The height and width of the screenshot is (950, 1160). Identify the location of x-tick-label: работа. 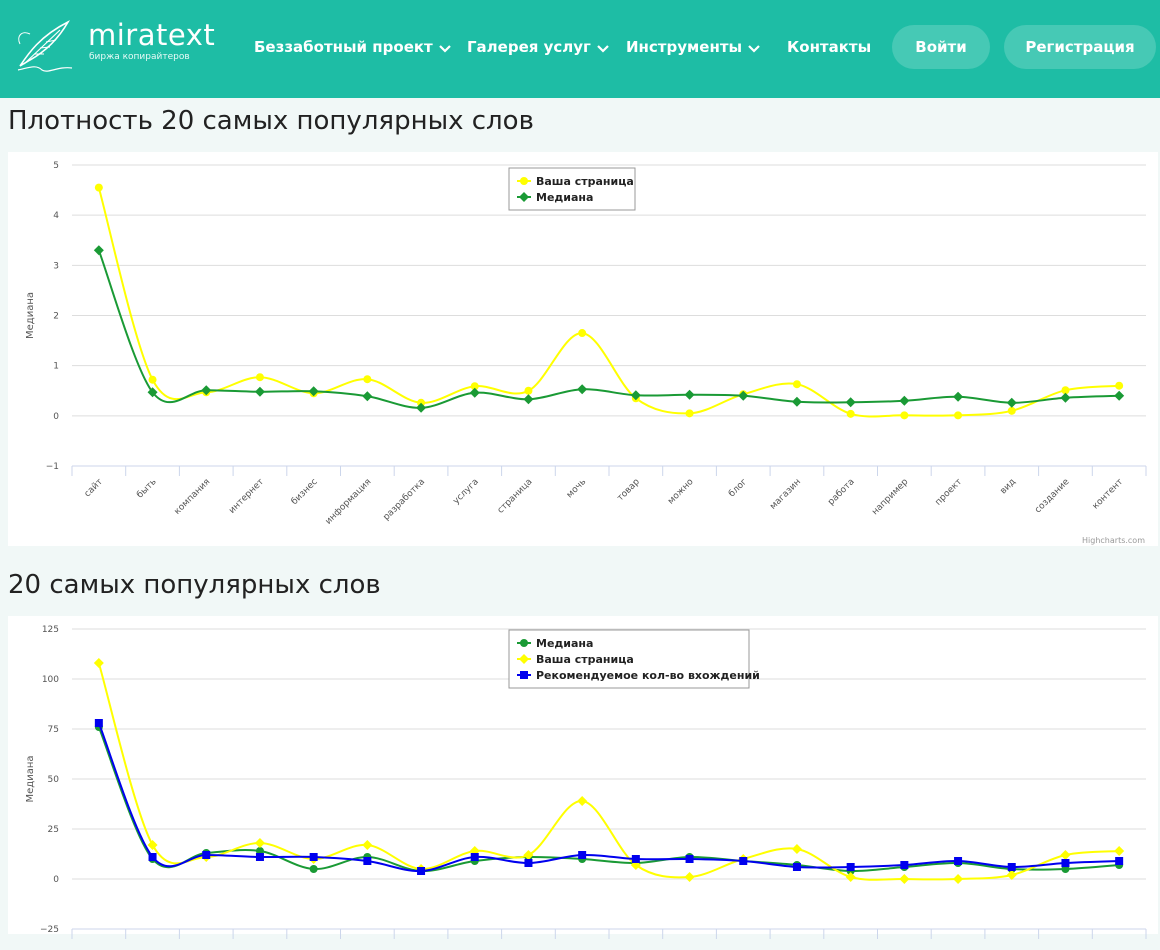
(841, 492).